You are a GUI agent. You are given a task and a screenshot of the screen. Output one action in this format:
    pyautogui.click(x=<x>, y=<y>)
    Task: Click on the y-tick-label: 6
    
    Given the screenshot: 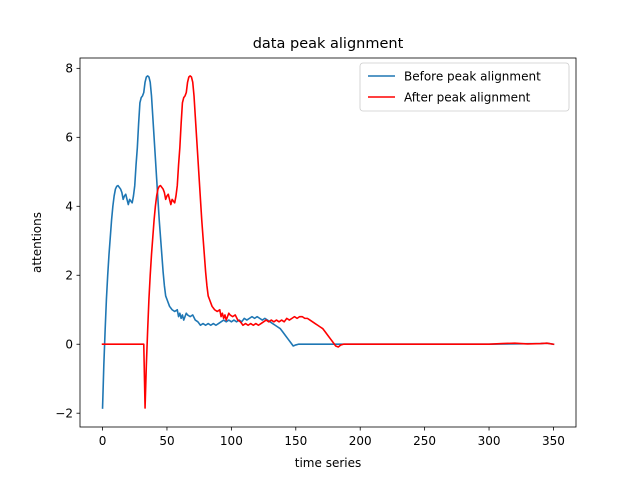 What is the action you would take?
    pyautogui.click(x=69, y=138)
    